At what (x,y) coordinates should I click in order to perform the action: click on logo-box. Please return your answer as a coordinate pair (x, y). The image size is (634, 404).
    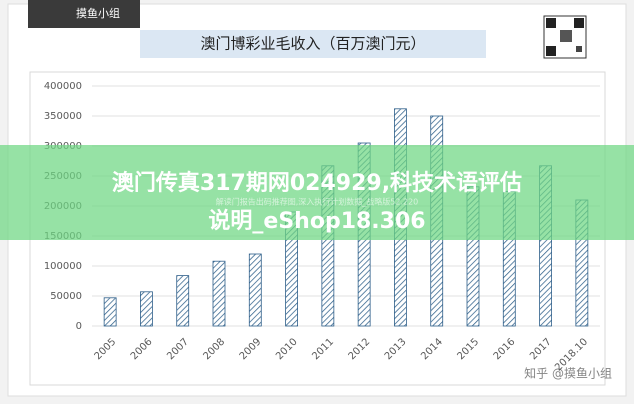
    Looking at the image, I should click on (84, 14).